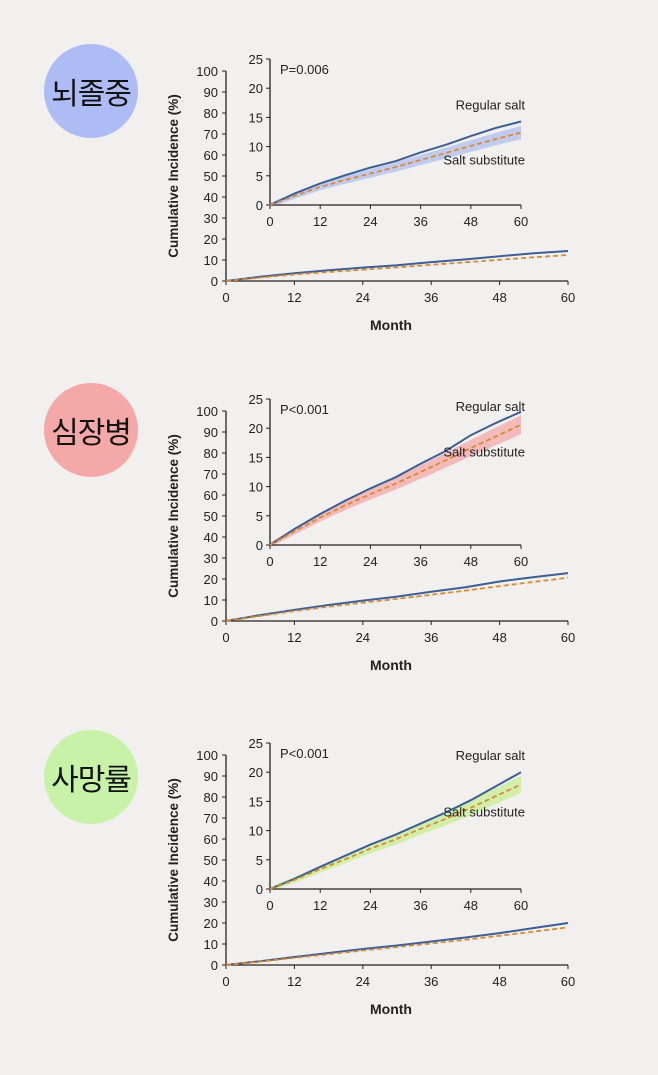  I want to click on stroke-badge-label: 뇌졸중, so click(91, 94).